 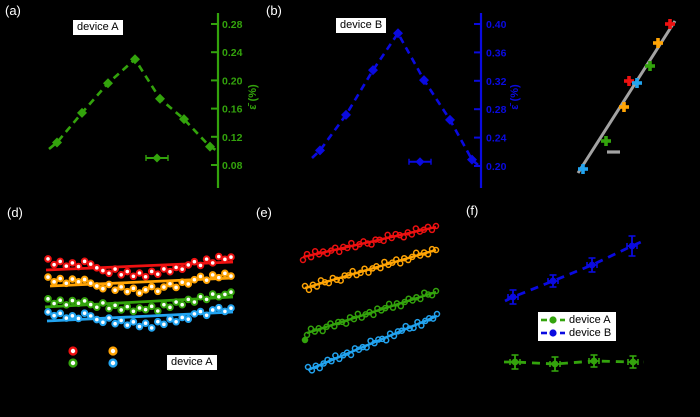 What do you see at coordinates (274, 10) in the screenshot?
I see `panel-b-tag: (b)` at bounding box center [274, 10].